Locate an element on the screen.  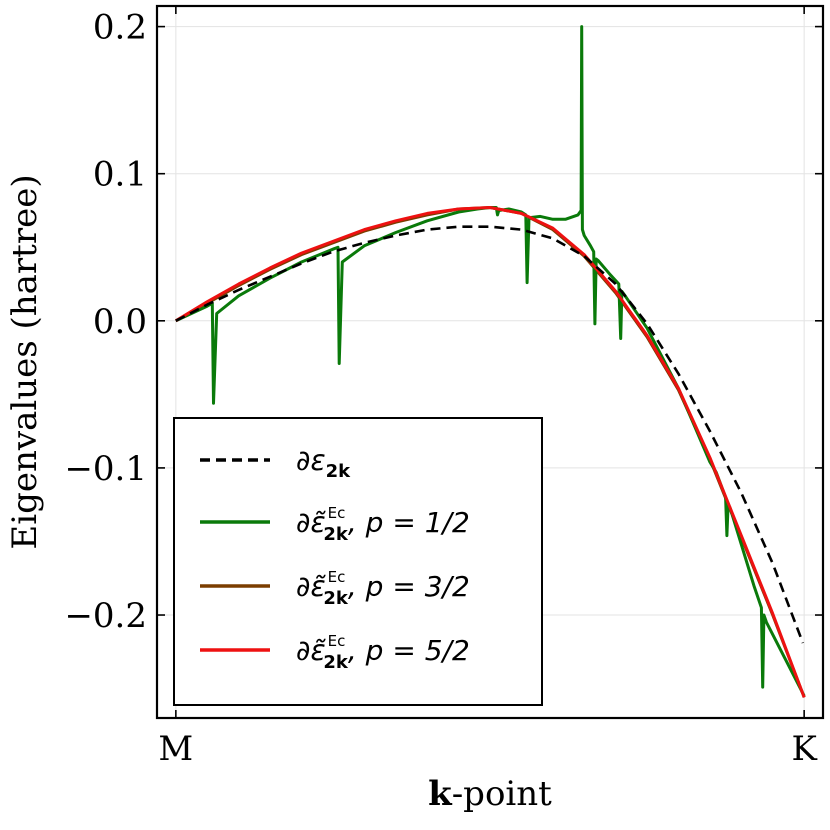
y-axis-title: Eigenvalues (hartree) is located at coordinates (25, 361).